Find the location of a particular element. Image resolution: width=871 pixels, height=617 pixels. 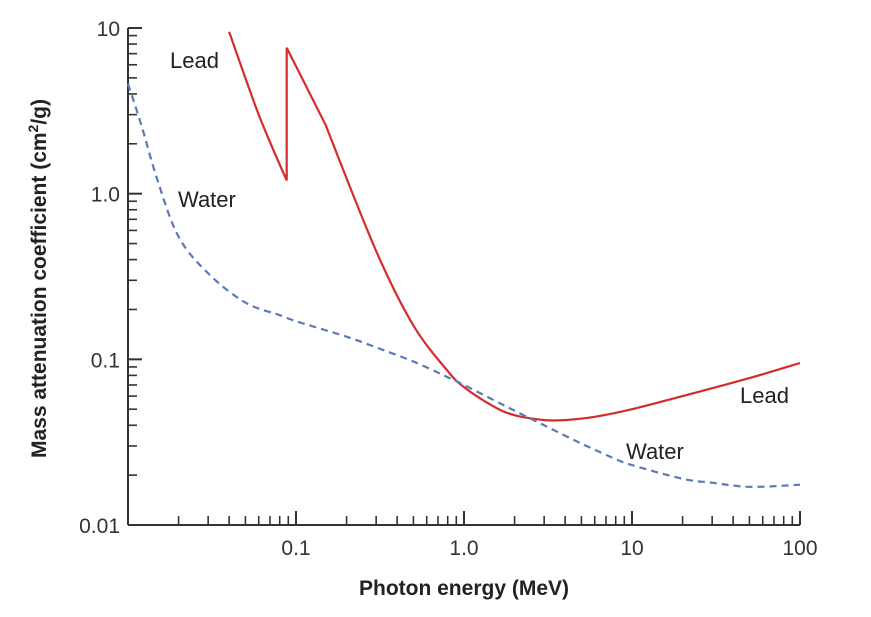

x-axis-title: Photon energy (MeV) is located at coordinates (464, 588).